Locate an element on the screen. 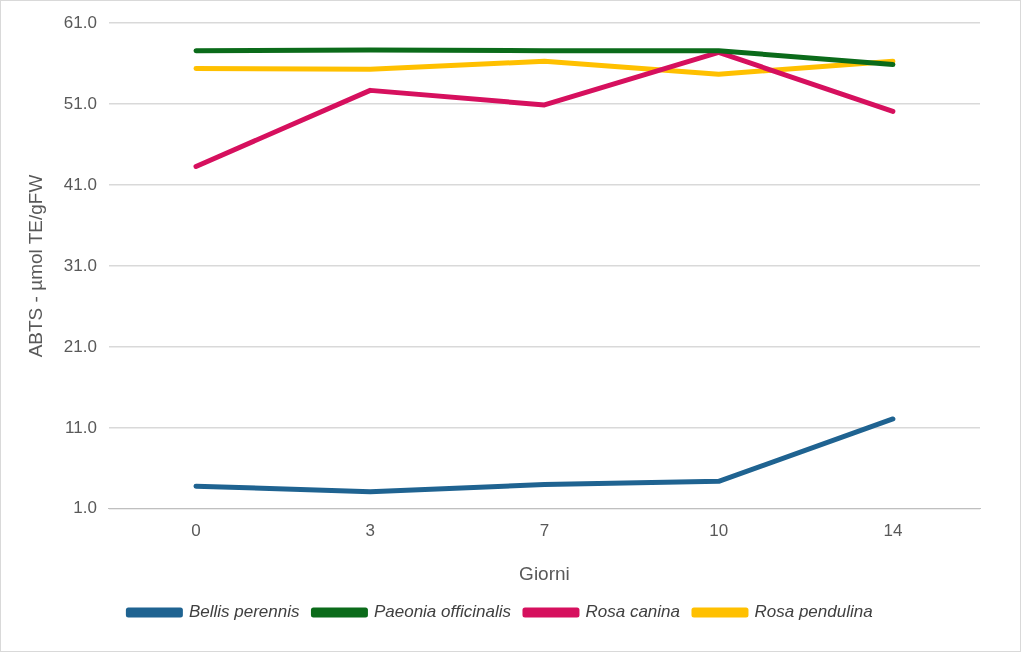 Image resolution: width=1021 pixels, height=652 pixels. y-tick-label: 41.0 is located at coordinates (80, 184).